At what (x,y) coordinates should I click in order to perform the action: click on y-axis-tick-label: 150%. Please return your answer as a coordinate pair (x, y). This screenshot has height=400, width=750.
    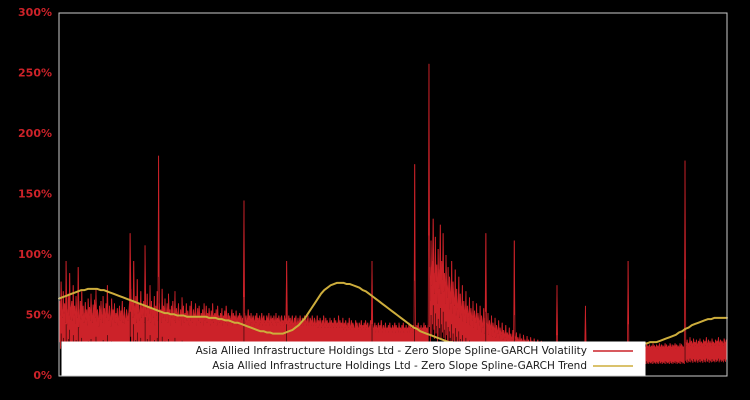
    Looking at the image, I should click on (35, 194).